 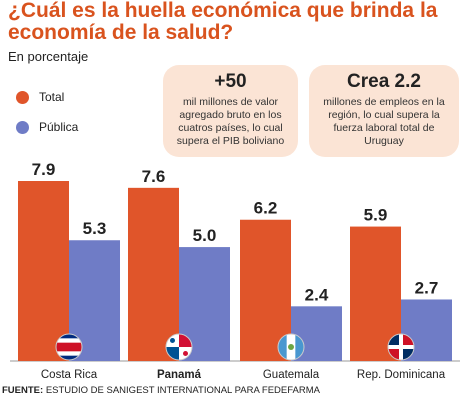 What do you see at coordinates (23, 390) in the screenshot?
I see `source-label: FUENTE:` at bounding box center [23, 390].